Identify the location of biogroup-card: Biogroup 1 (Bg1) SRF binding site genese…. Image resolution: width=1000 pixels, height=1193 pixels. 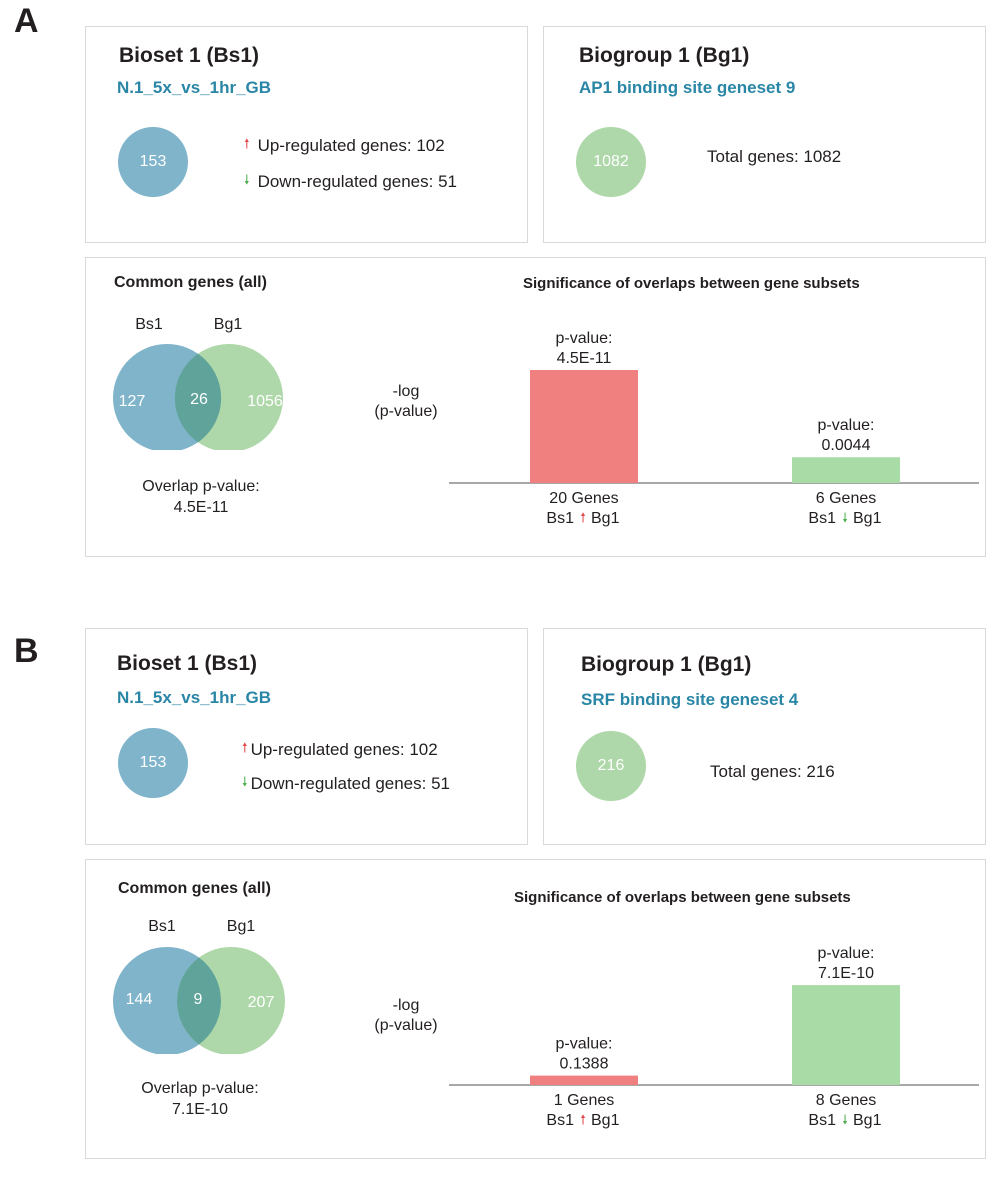
(764, 736).